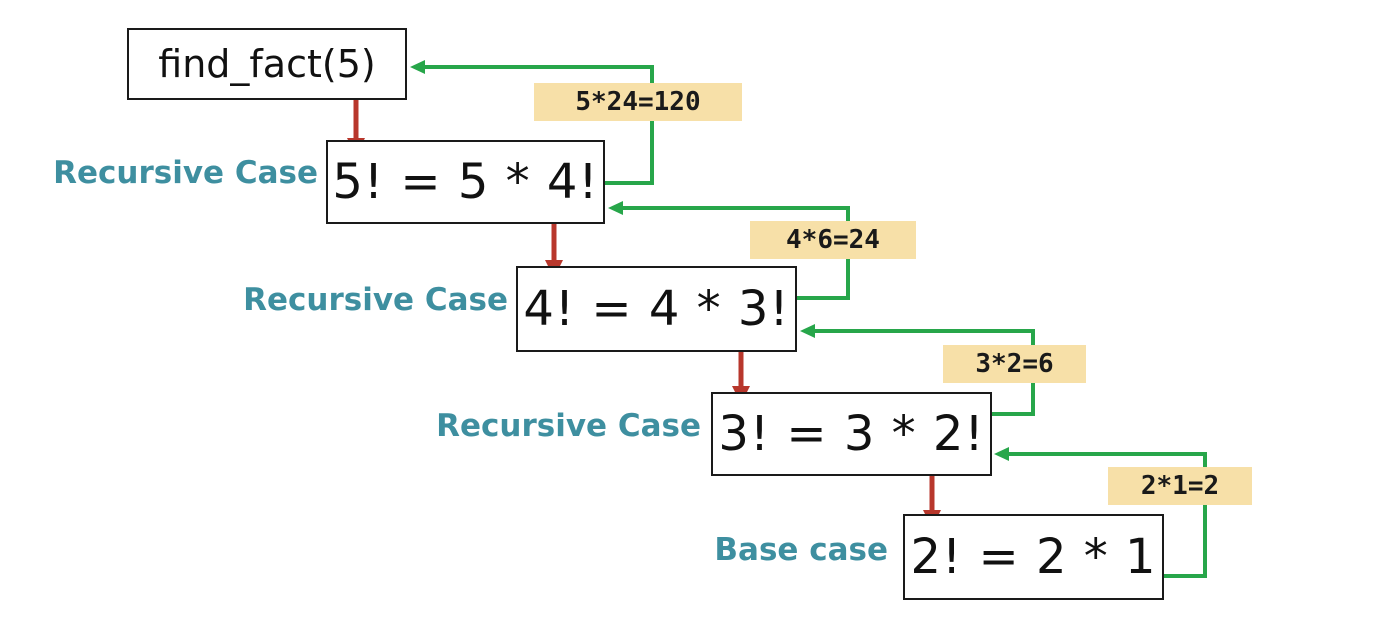 The height and width of the screenshot is (638, 1392). What do you see at coordinates (568, 426) in the screenshot?
I see `case-label-3: Recursive Case` at bounding box center [568, 426].